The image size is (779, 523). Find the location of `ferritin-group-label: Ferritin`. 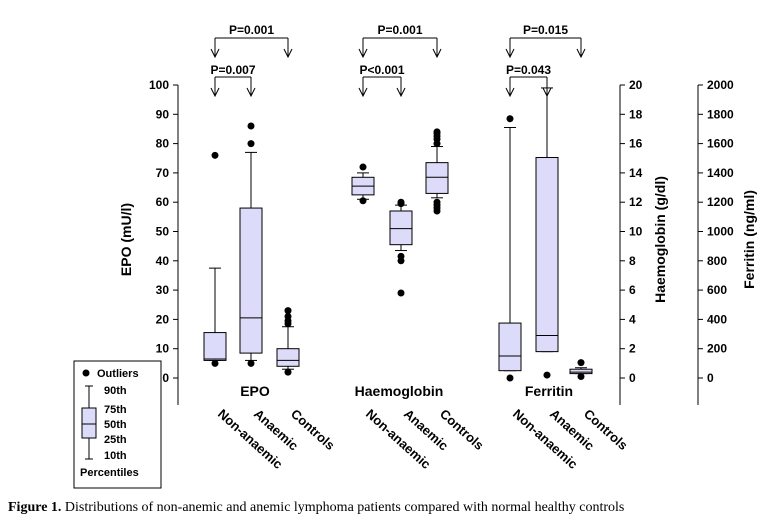

ferritin-group-label: Ferritin is located at coordinates (549, 391).